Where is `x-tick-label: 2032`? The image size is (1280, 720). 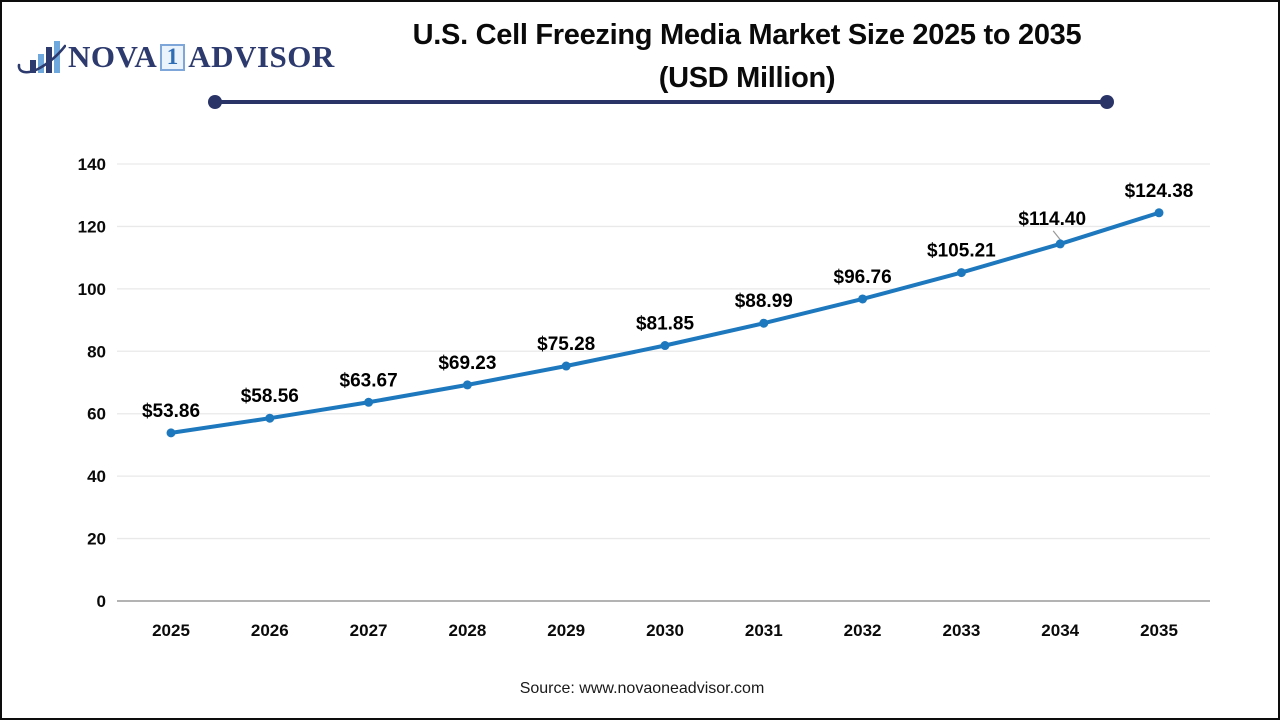 x-tick-label: 2032 is located at coordinates (863, 630).